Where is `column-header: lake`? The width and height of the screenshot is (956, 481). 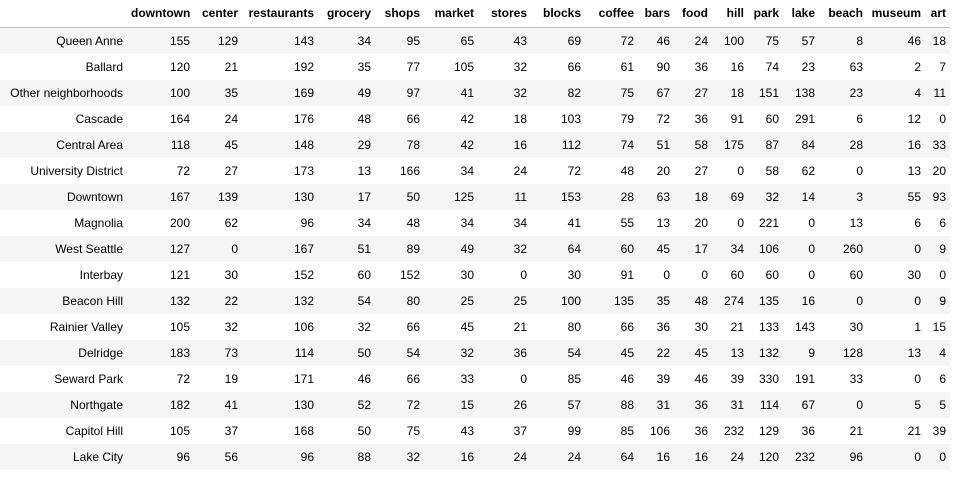 column-header: lake is located at coordinates (801, 14).